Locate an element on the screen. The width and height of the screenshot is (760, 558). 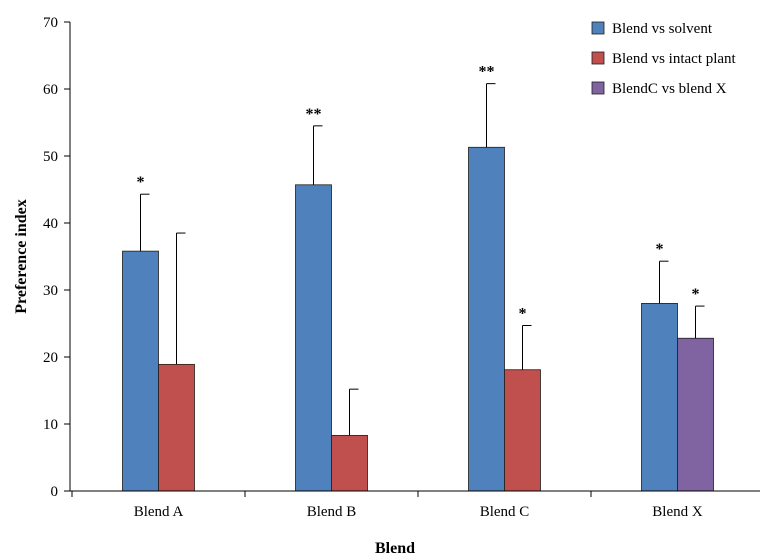
x-tick-label: Blend A is located at coordinates (159, 512).